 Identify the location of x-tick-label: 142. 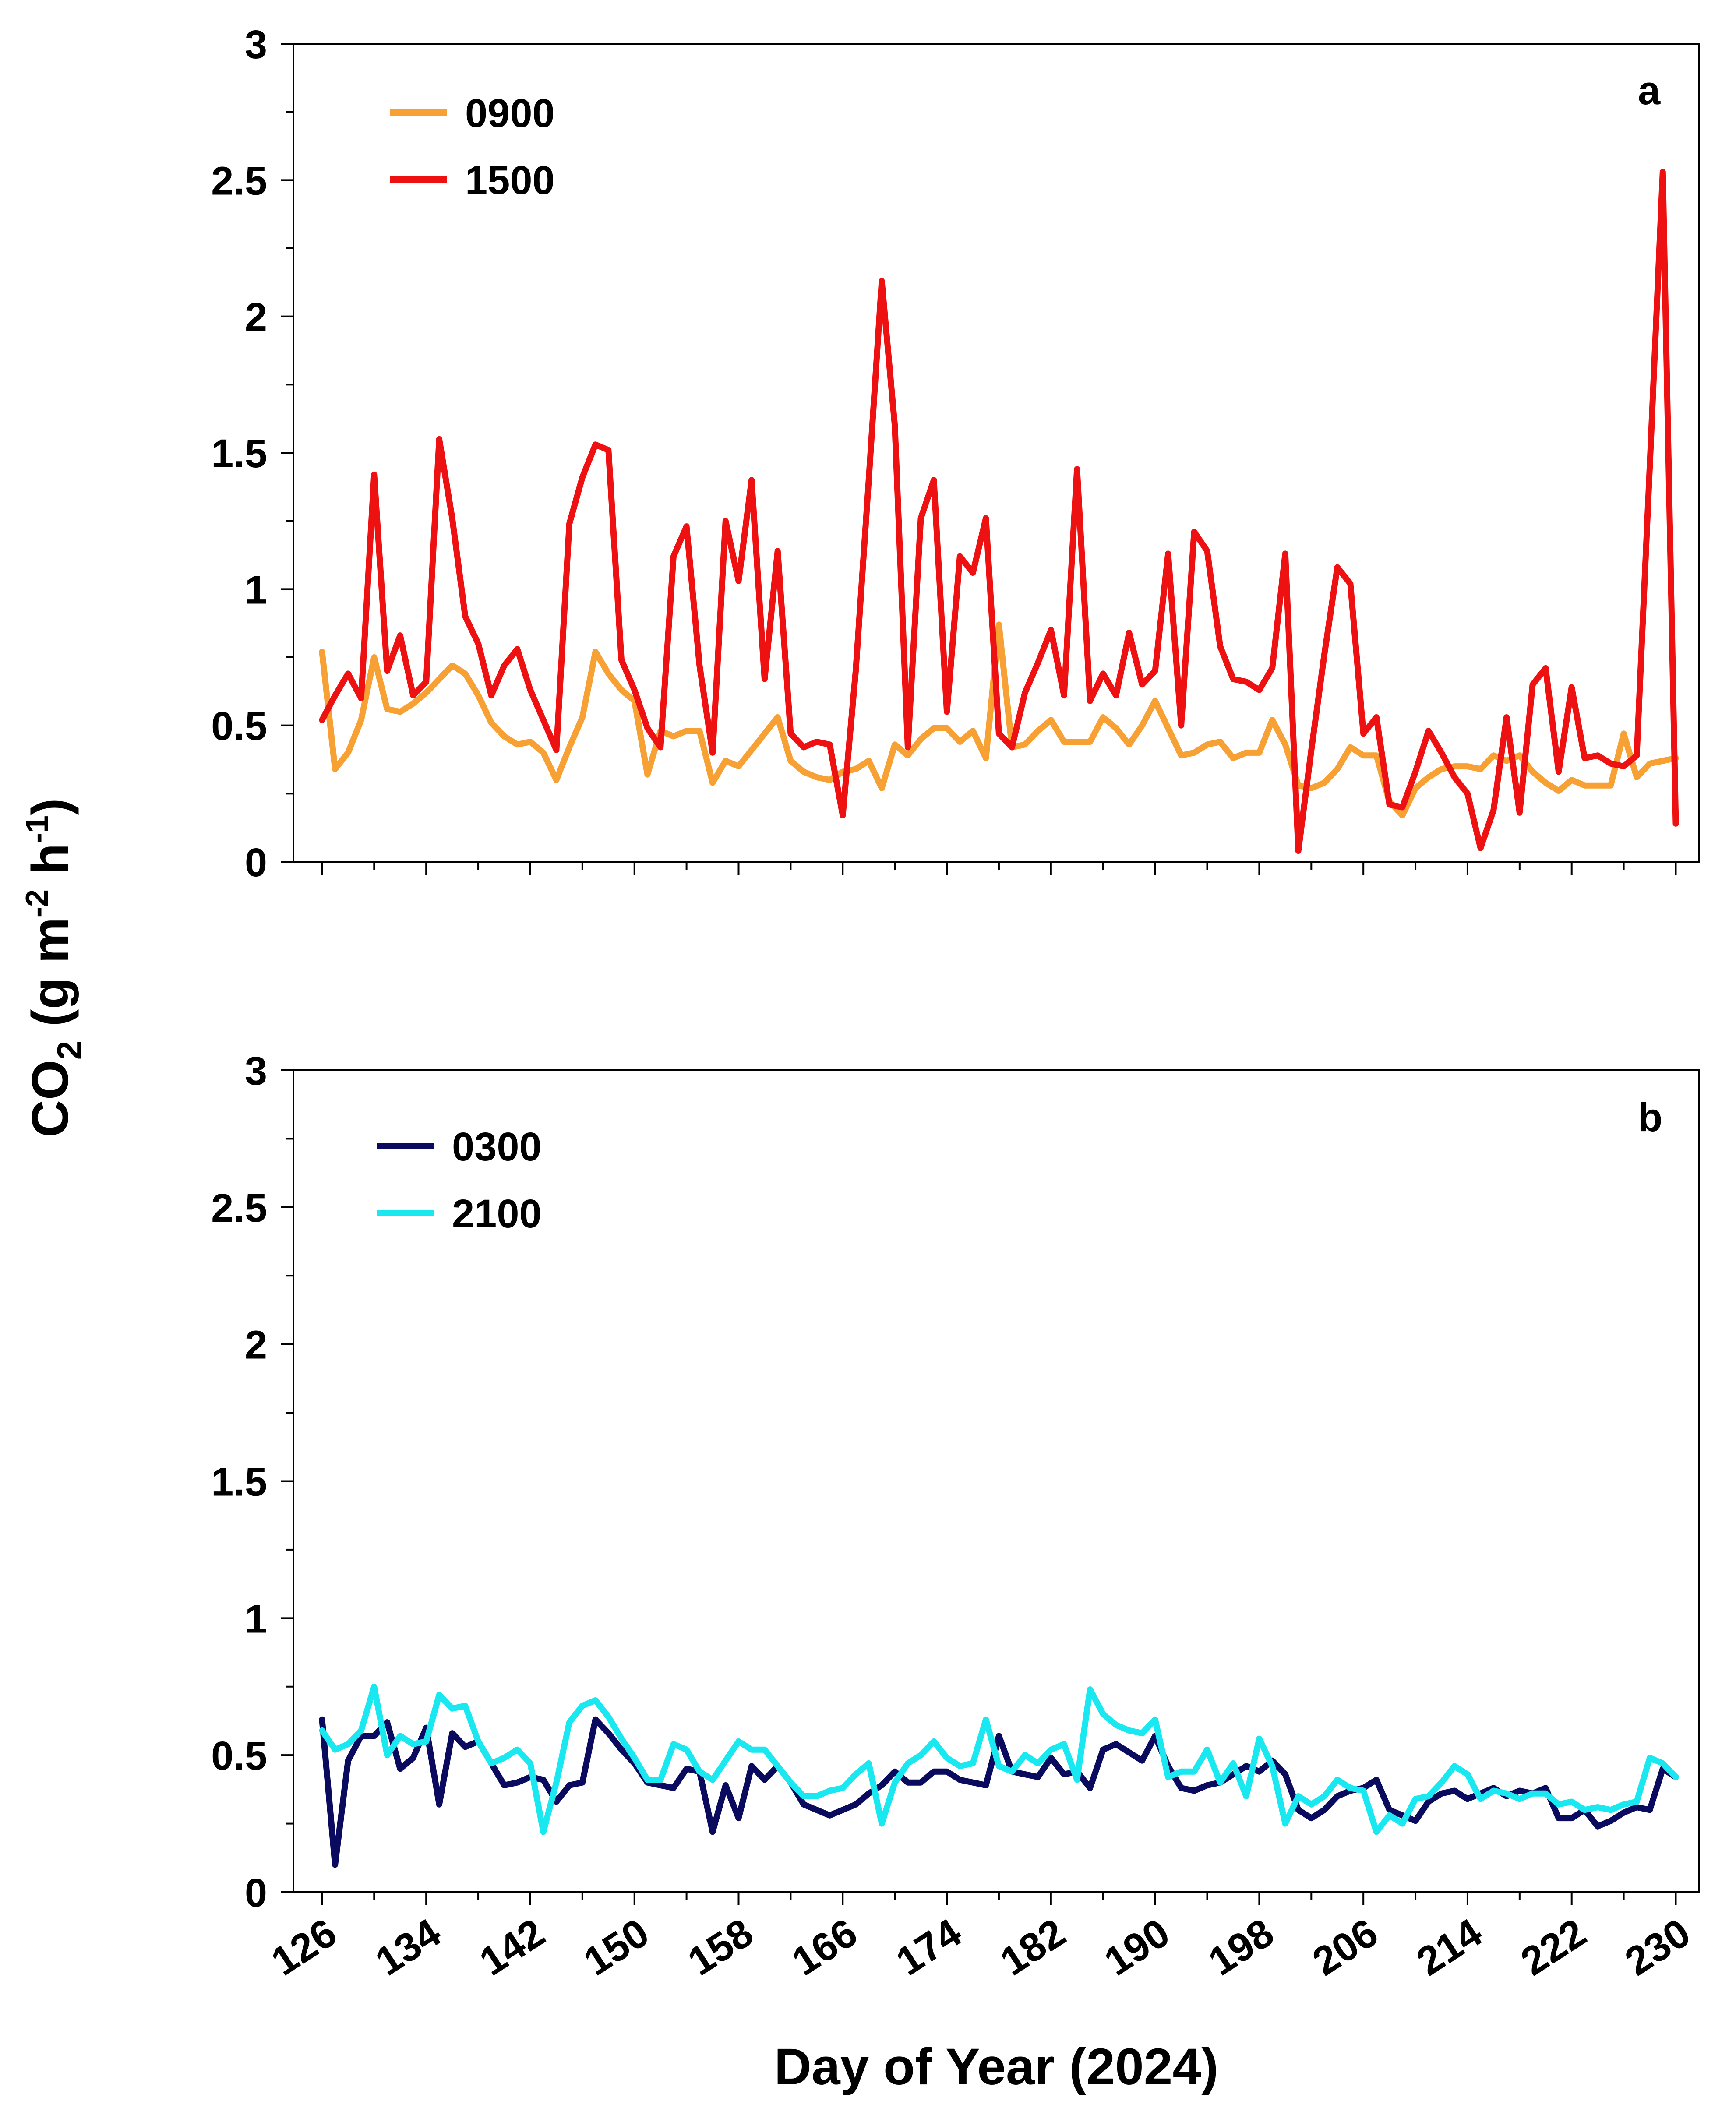
(512, 1947).